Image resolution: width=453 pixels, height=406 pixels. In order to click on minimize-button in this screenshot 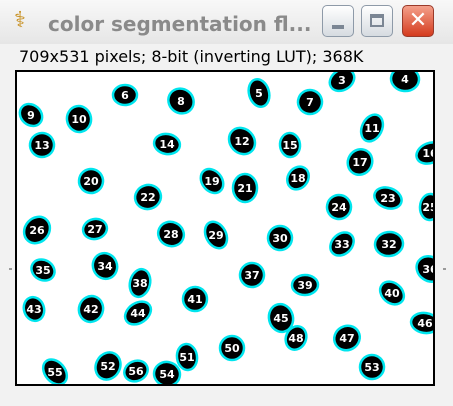, I will do `click(338, 21)`.